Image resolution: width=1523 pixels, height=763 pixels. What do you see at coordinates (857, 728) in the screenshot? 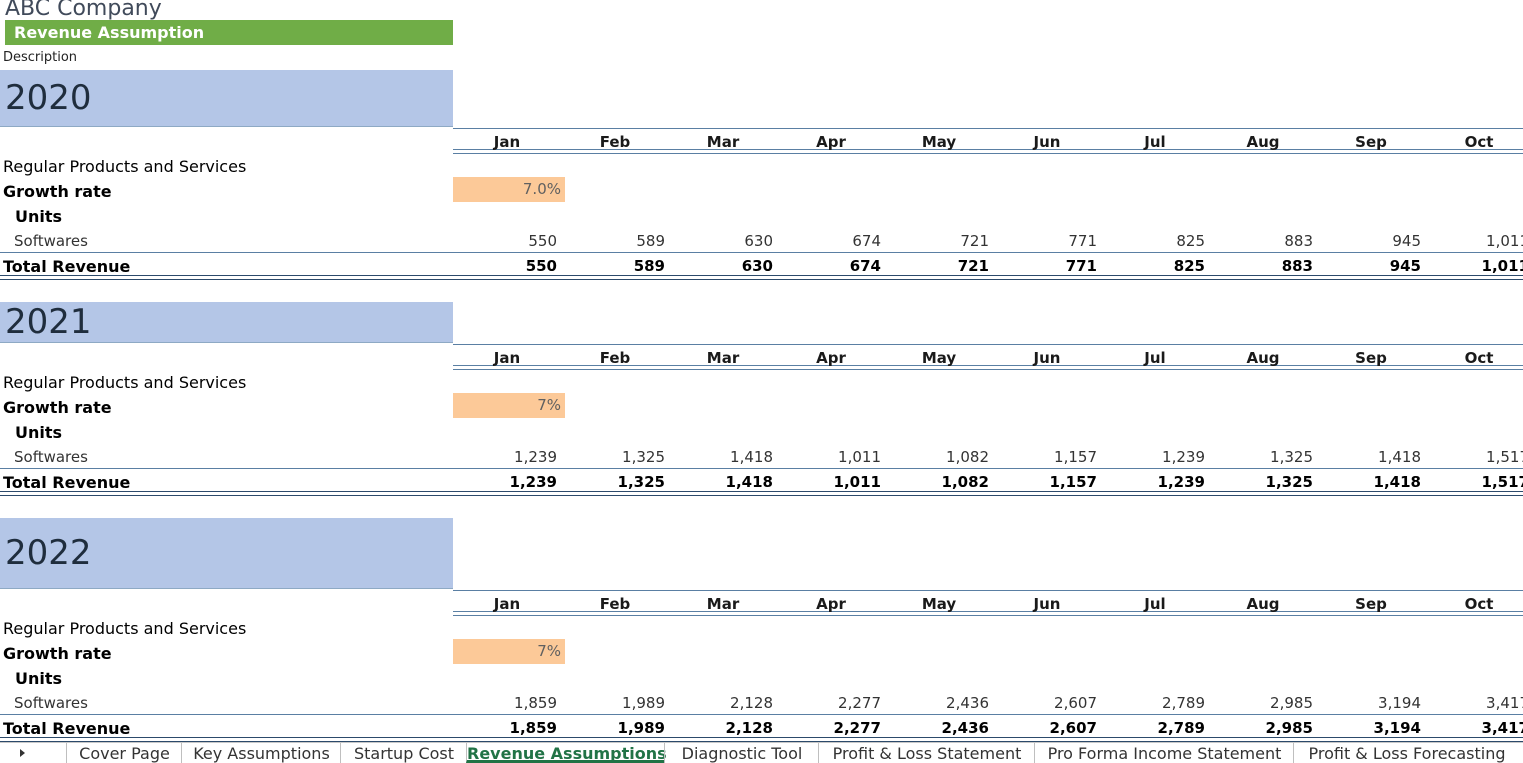
I see `total-revenue-cell: 2,277` at bounding box center [857, 728].